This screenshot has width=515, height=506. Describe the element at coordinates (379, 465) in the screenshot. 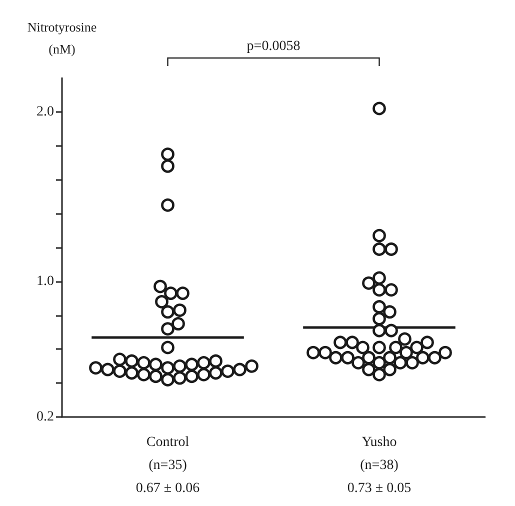

I see `x-tick-label: Yusho (n=38) 0.73 ± 0.05` at that location.